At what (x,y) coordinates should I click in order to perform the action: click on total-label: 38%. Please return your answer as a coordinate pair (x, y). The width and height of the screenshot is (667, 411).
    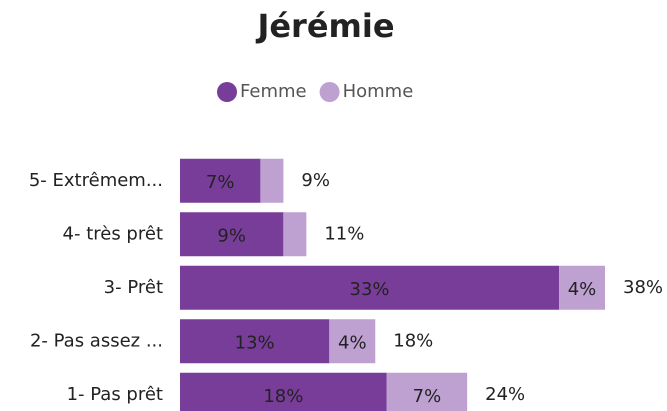
    Looking at the image, I should click on (643, 287).